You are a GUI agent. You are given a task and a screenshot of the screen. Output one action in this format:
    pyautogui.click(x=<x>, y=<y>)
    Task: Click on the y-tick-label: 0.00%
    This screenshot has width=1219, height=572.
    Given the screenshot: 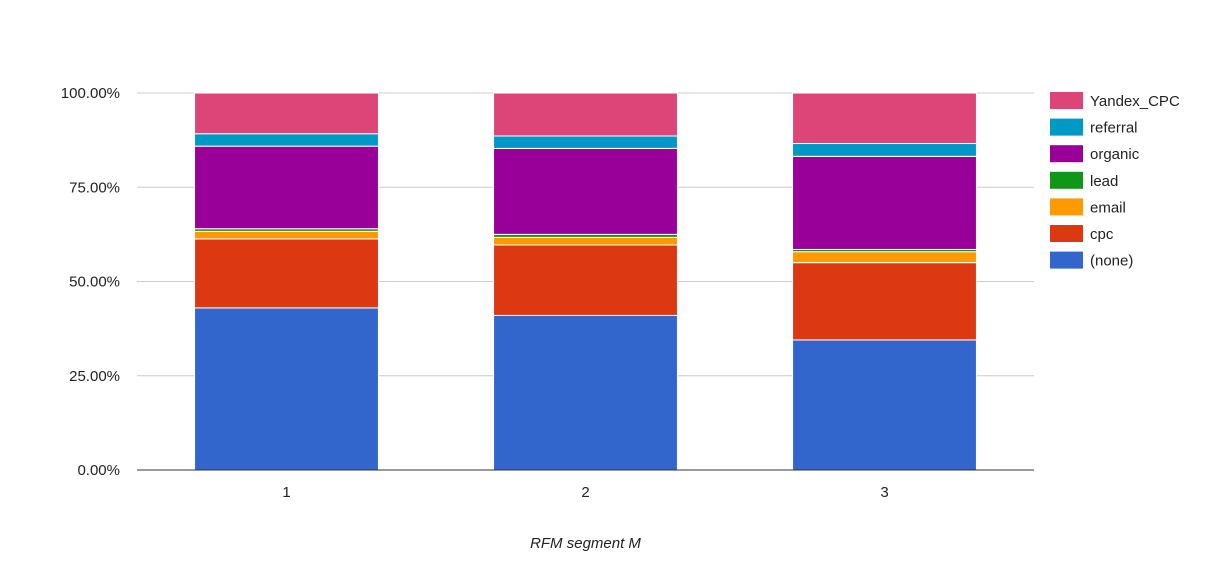 What is the action you would take?
    pyautogui.click(x=98, y=470)
    